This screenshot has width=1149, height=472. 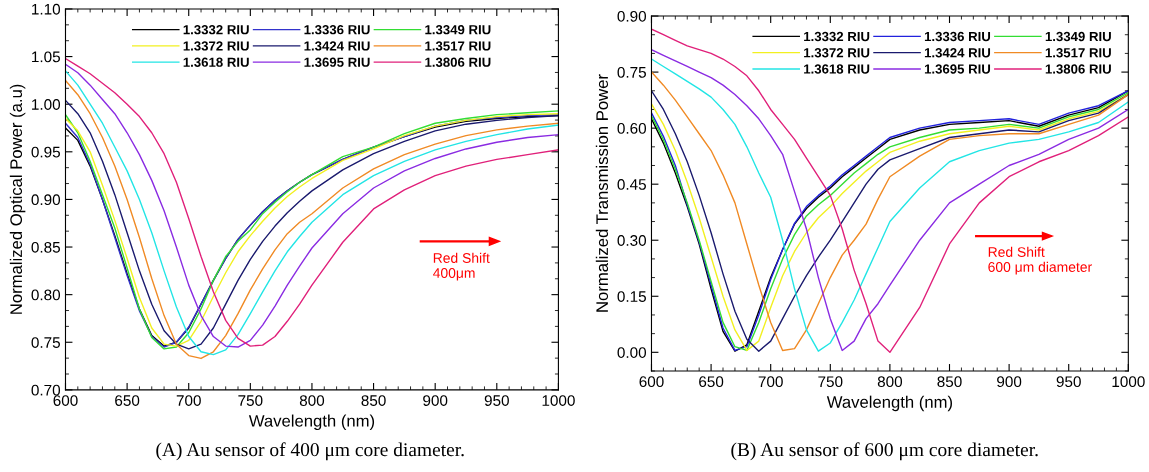 What do you see at coordinates (1040, 260) in the screenshot?
I see `annotation: Red Shift 600 μm diameter` at bounding box center [1040, 260].